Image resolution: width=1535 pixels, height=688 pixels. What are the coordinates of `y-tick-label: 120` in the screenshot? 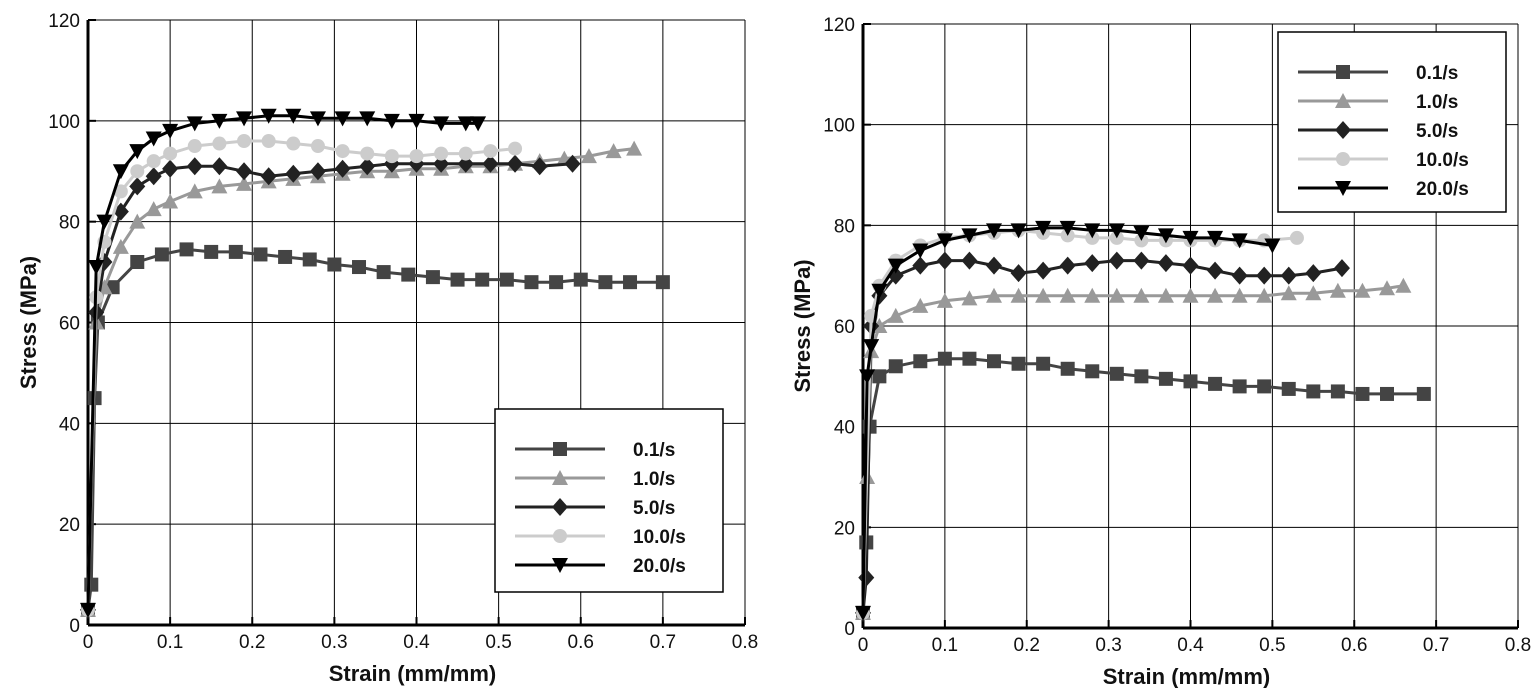 It's located at (839, 25).